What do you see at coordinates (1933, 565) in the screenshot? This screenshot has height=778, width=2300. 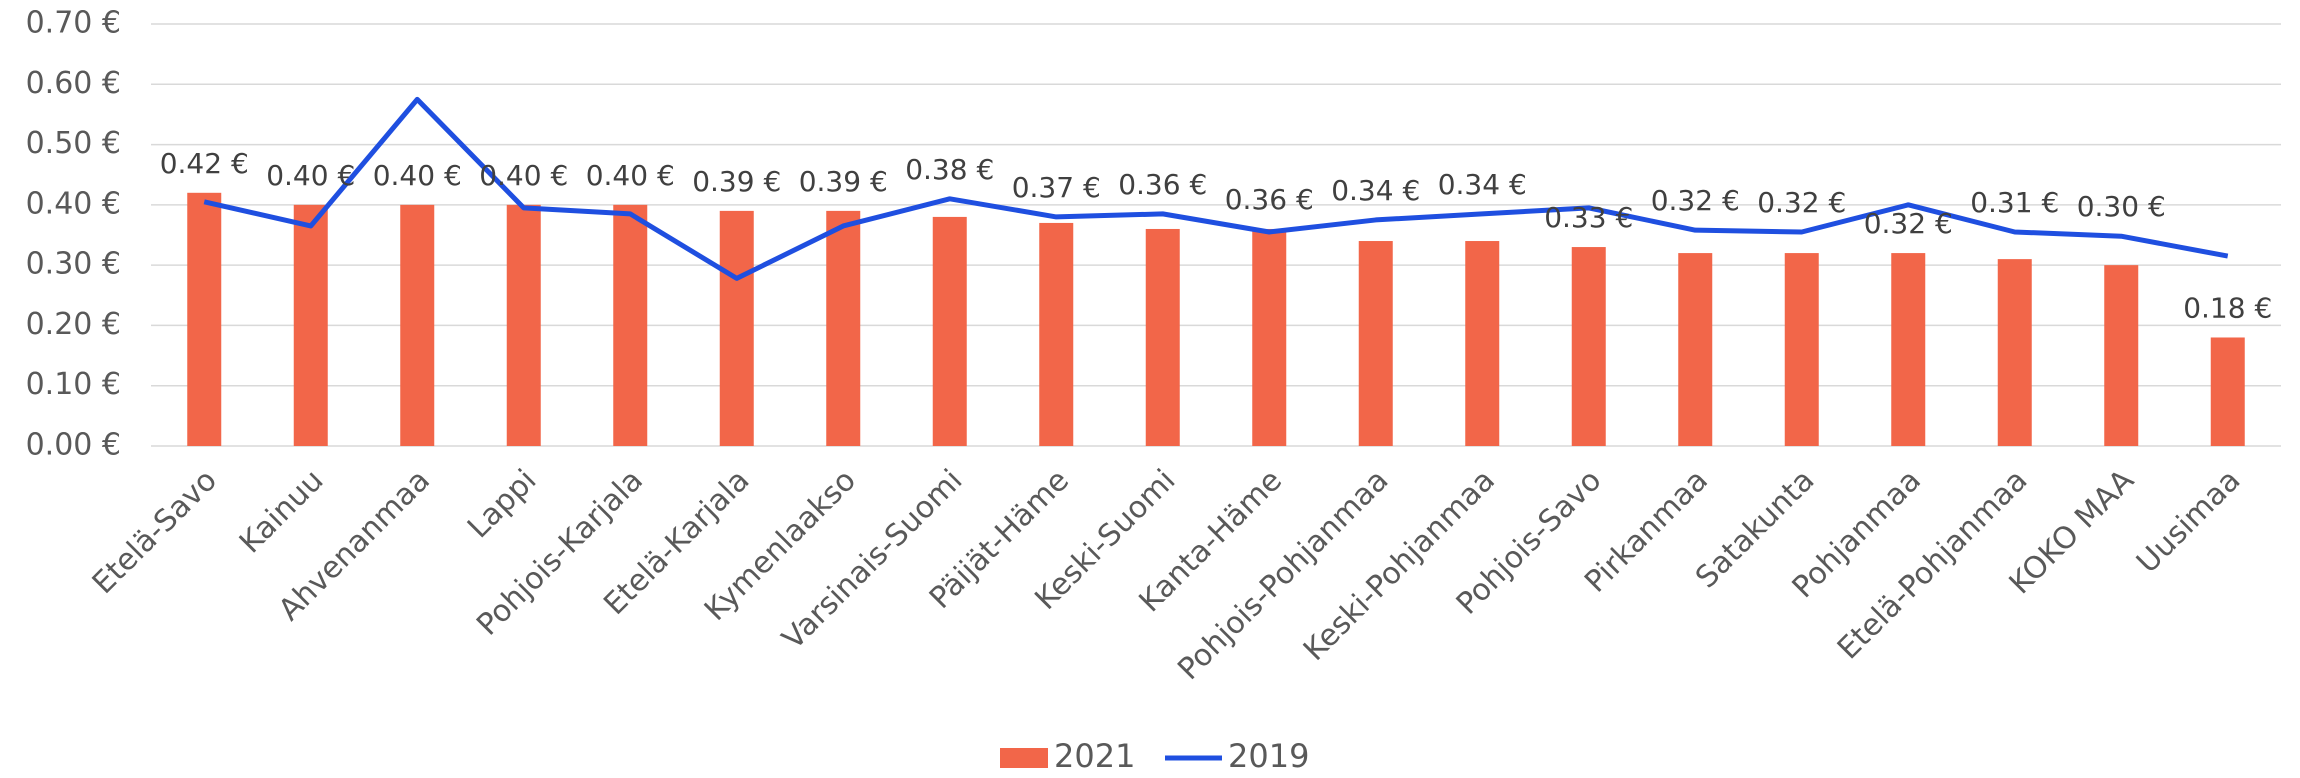 I see `x-tick-label: Etelä-Pohjanmaa` at bounding box center [1933, 565].